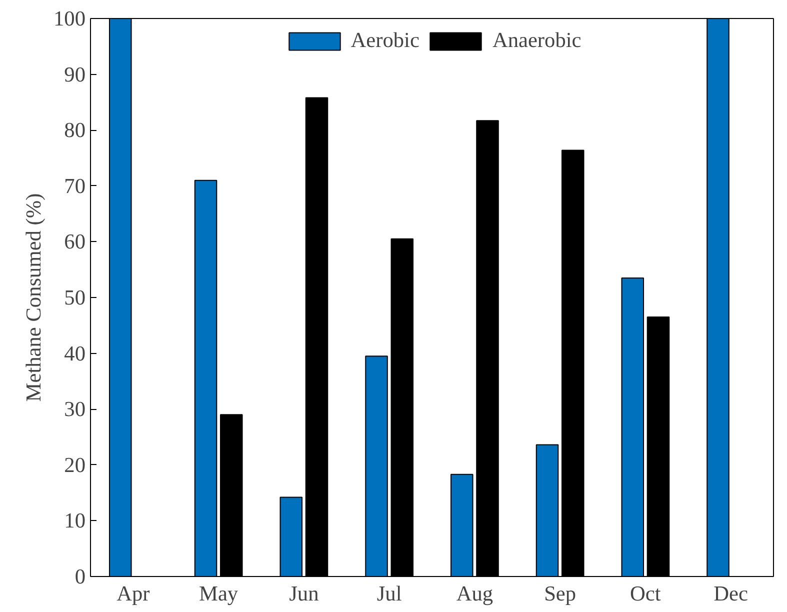 The height and width of the screenshot is (612, 787). What do you see at coordinates (475, 594) in the screenshot?
I see `x-tick-label: Aug` at bounding box center [475, 594].